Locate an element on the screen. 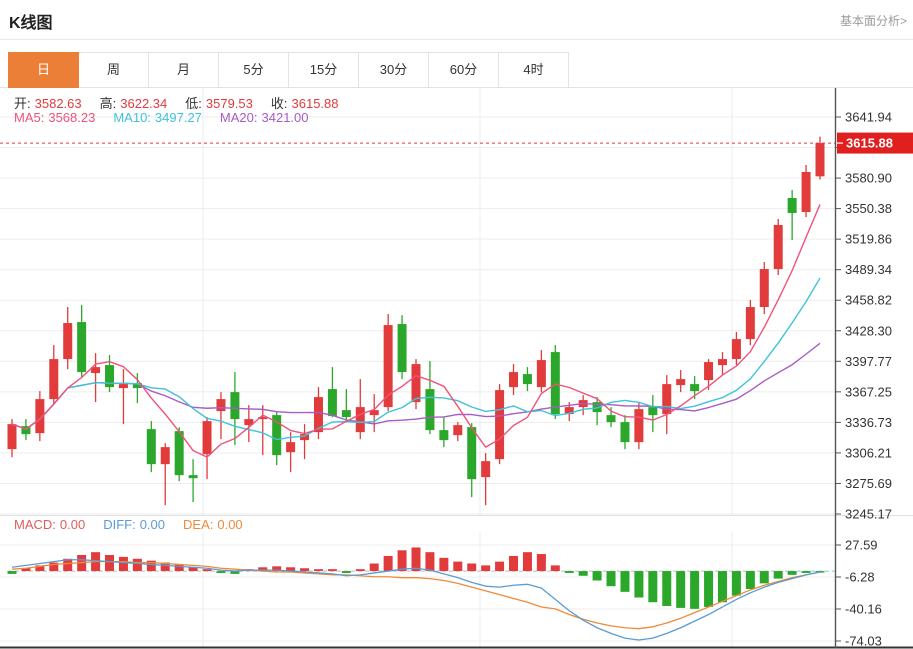  diff-line is located at coordinates (416, 600).